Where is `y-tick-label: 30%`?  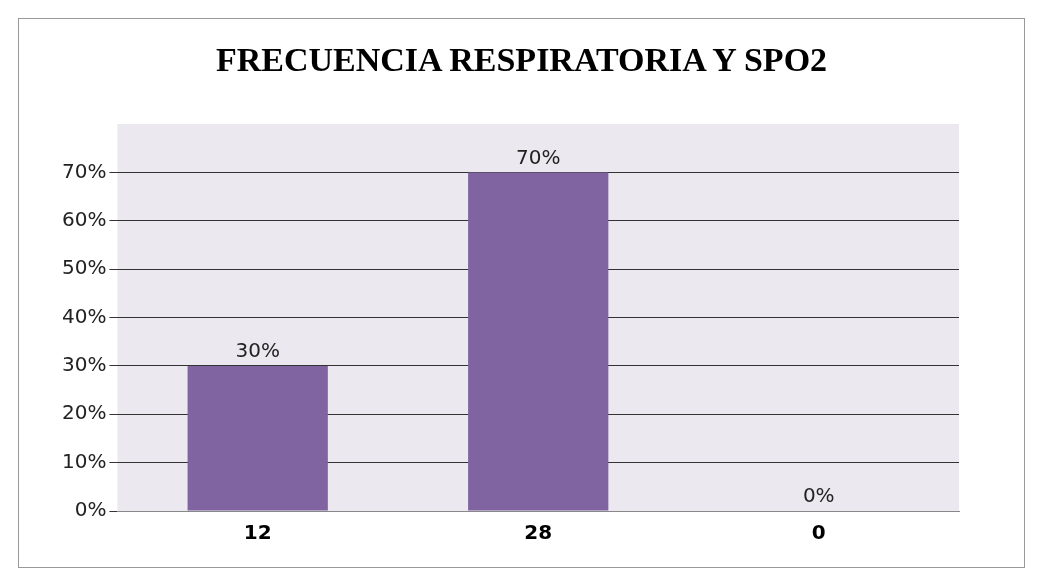 y-tick-label: 30% is located at coordinates (84, 364).